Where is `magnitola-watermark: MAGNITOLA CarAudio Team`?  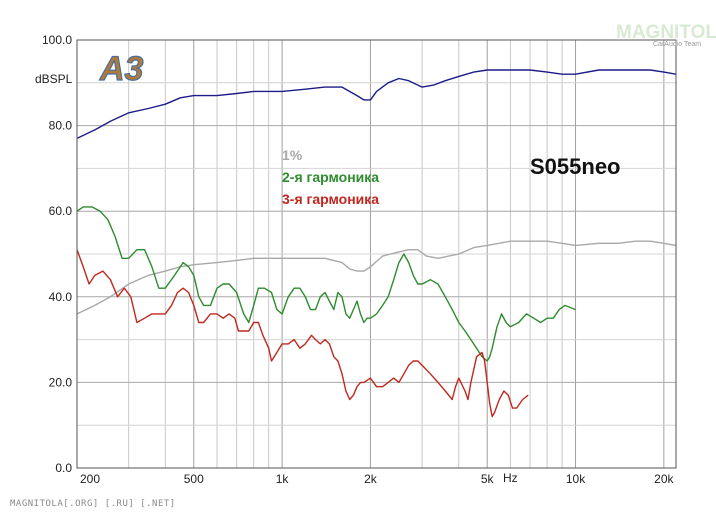 magnitola-watermark: MAGNITOLA CarAudio Team is located at coordinates (666, 35).